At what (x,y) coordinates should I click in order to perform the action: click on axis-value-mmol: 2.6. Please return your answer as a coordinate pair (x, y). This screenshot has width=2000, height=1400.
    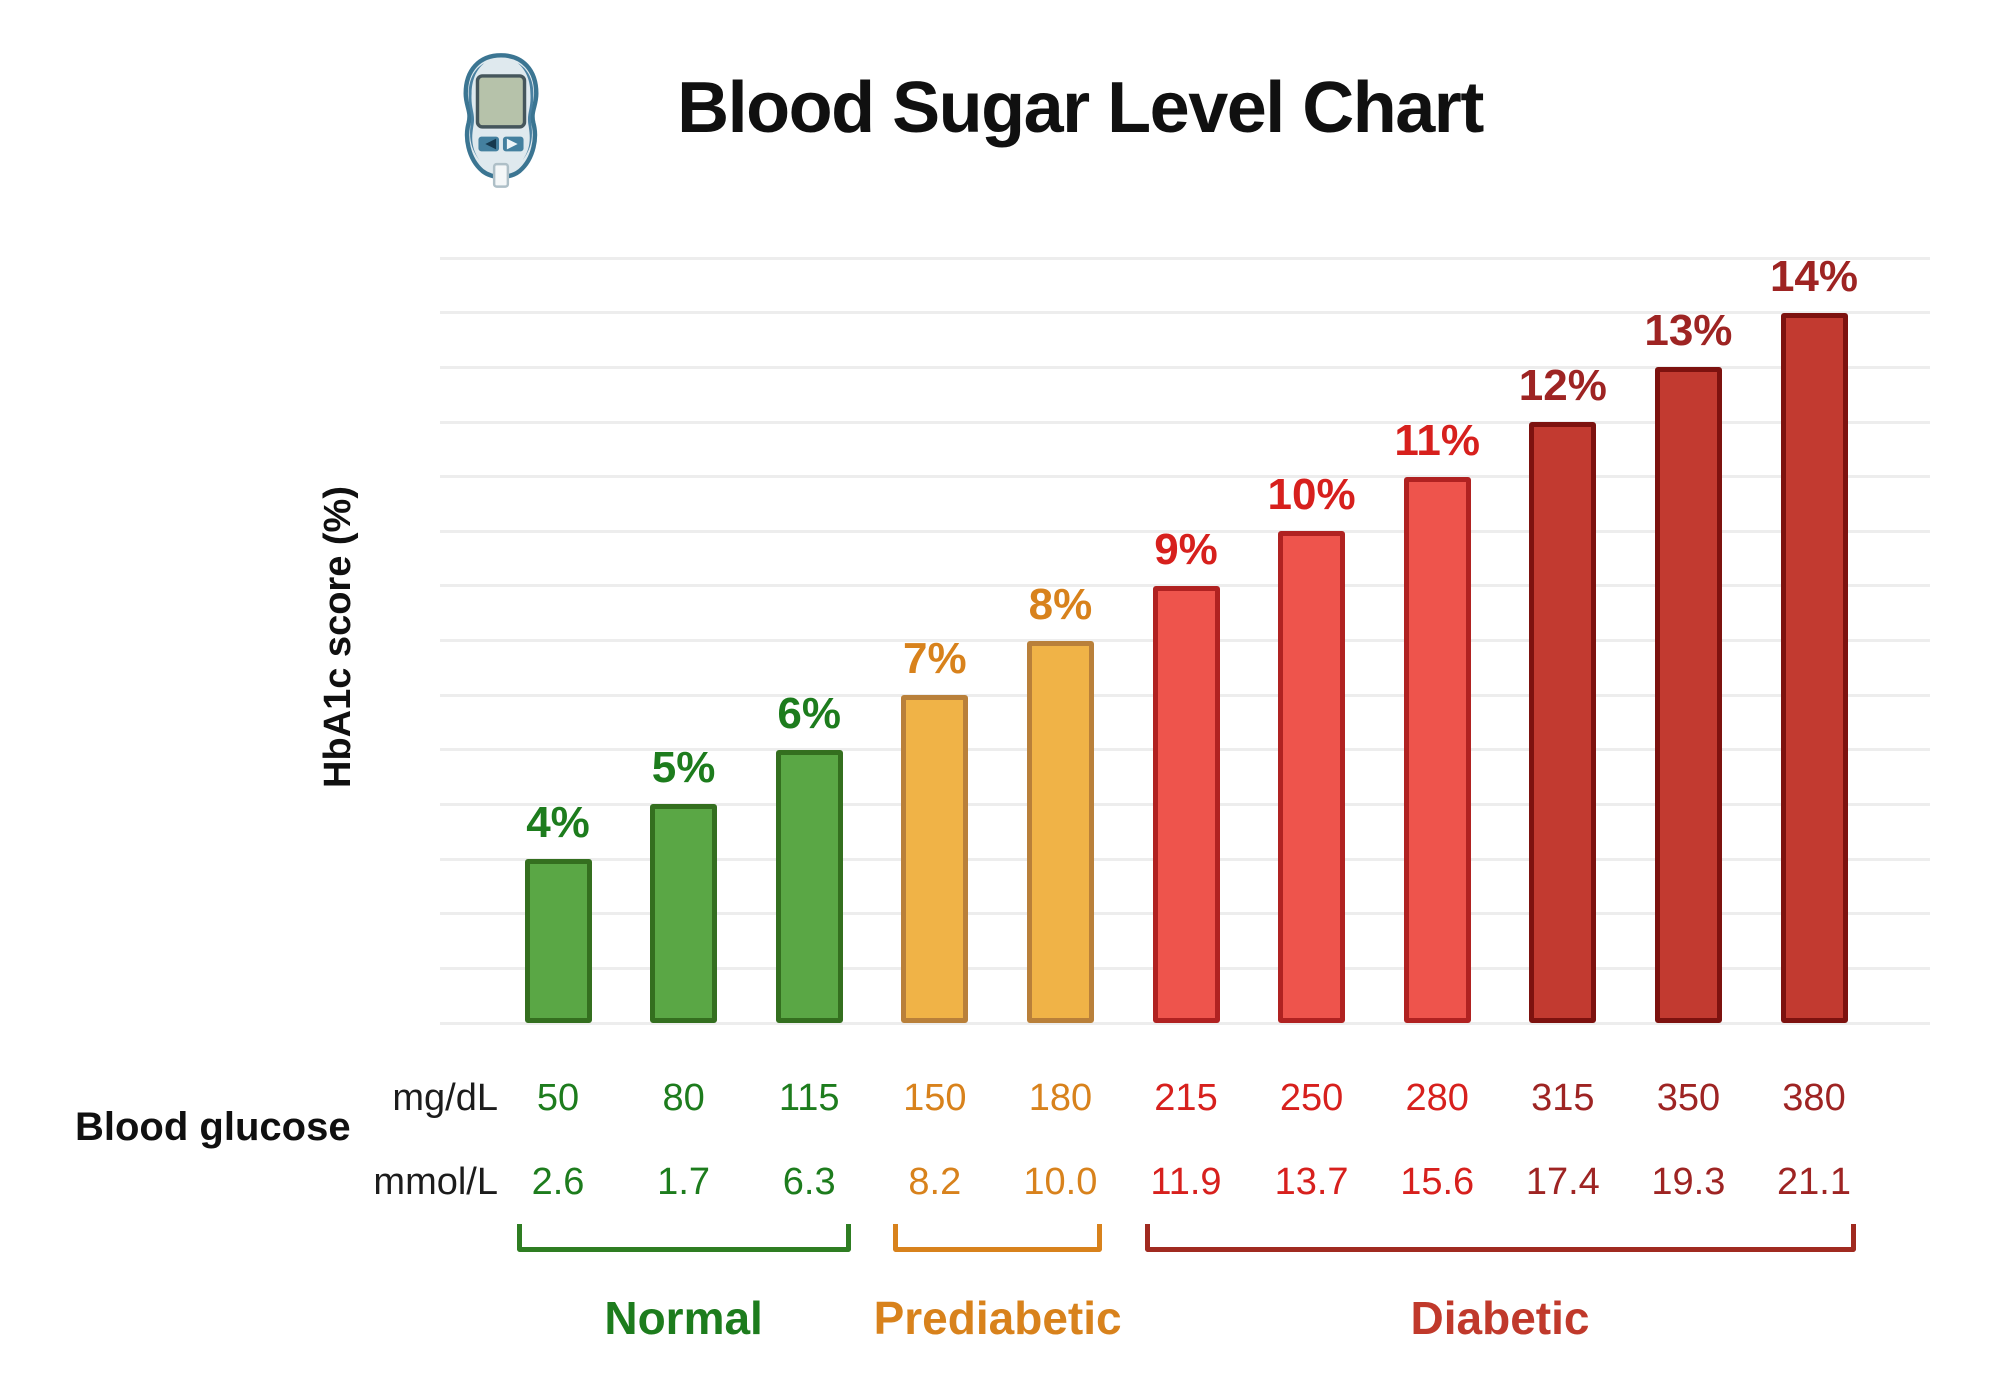
    Looking at the image, I should click on (558, 1182).